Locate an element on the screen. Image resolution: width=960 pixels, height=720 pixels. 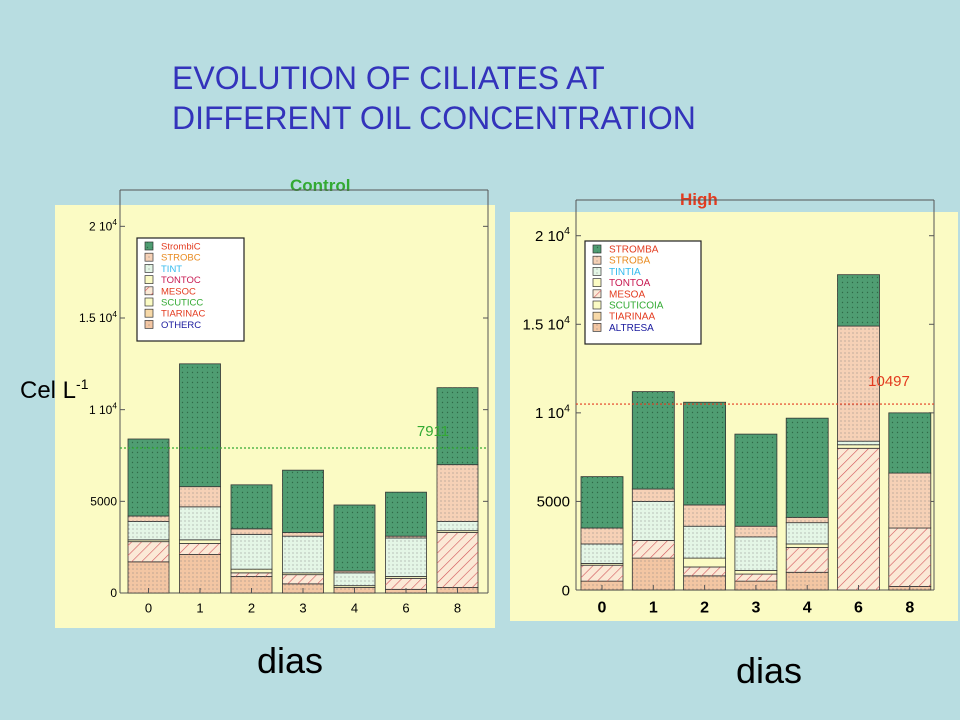
control-bar-6-tint-pattern is located at coordinates (406, 557).